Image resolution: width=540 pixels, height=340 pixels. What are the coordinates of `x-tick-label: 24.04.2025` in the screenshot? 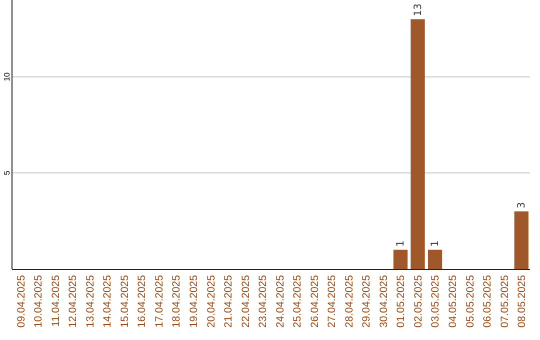 It's located at (280, 301).